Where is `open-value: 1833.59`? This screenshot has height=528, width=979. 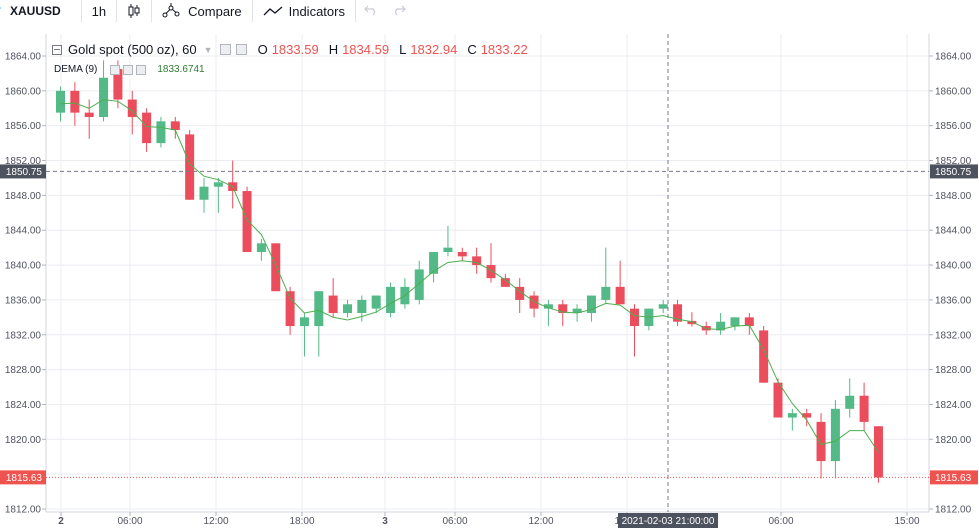
open-value: 1833.59 is located at coordinates (295, 49).